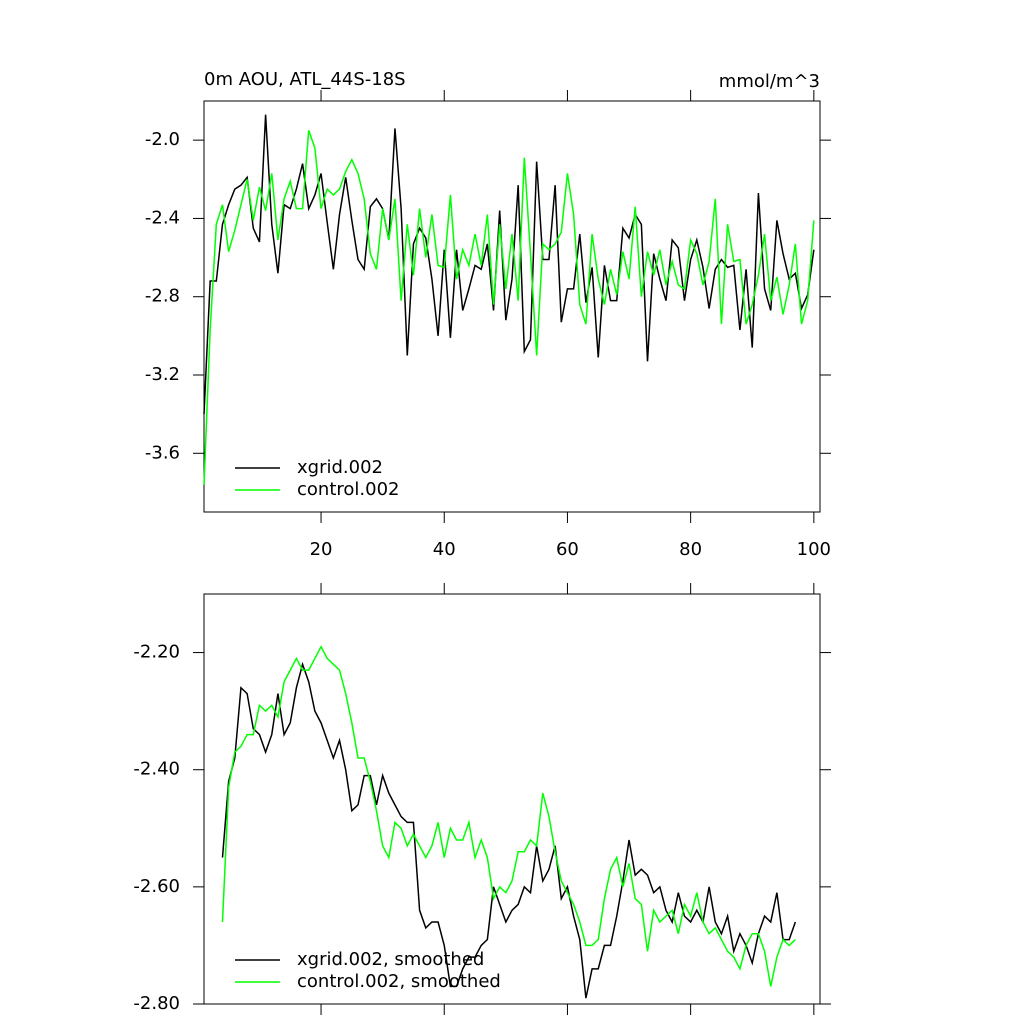 This screenshot has height=1024, width=1024. Describe the element at coordinates (814, 549) in the screenshot. I see `x-tick-label: 100` at that location.